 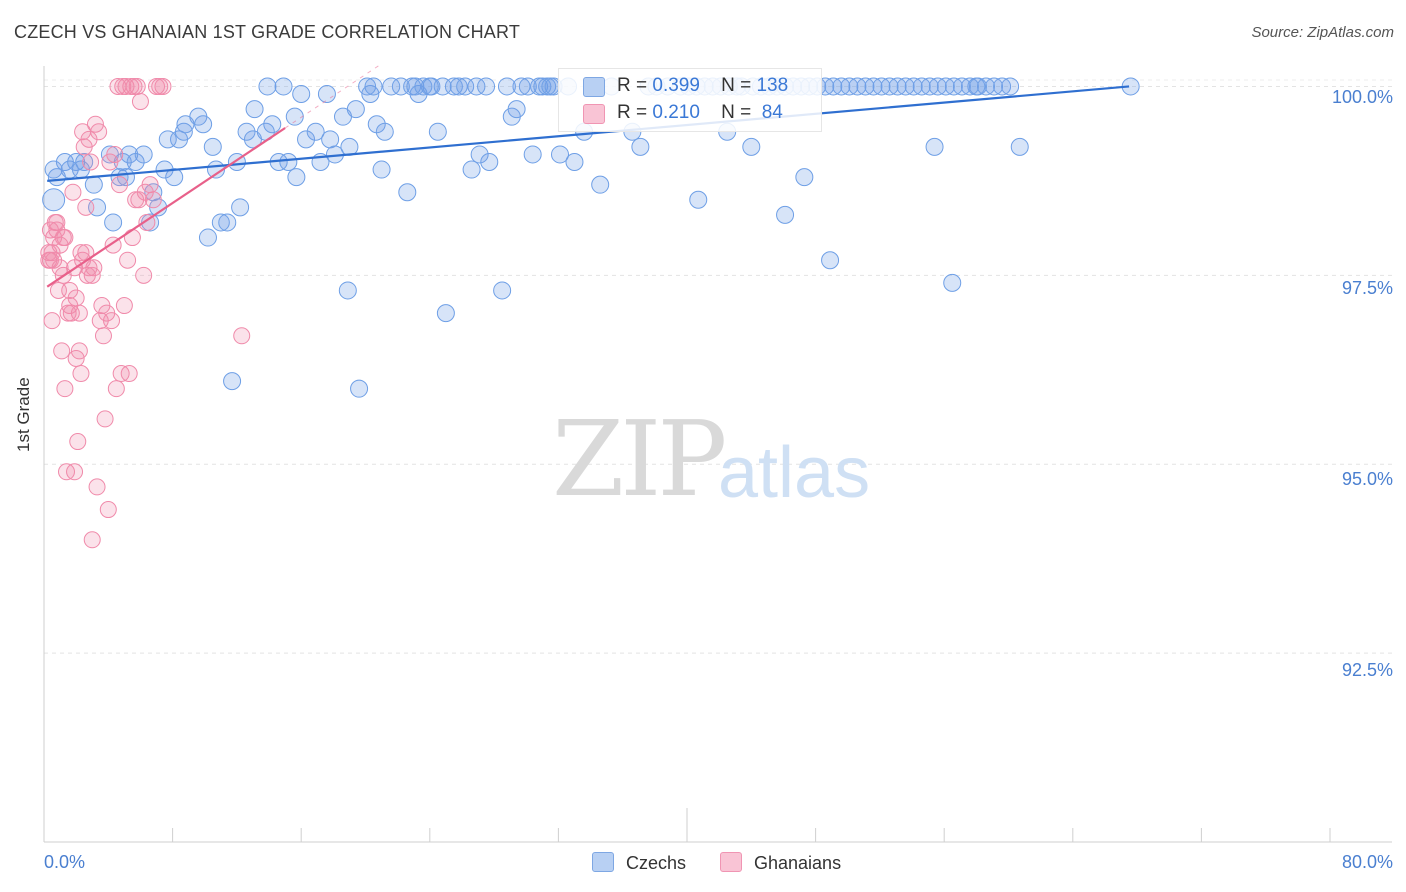 I want to click on legend-ghanaians: Ghanaians, so click(x=780, y=863).